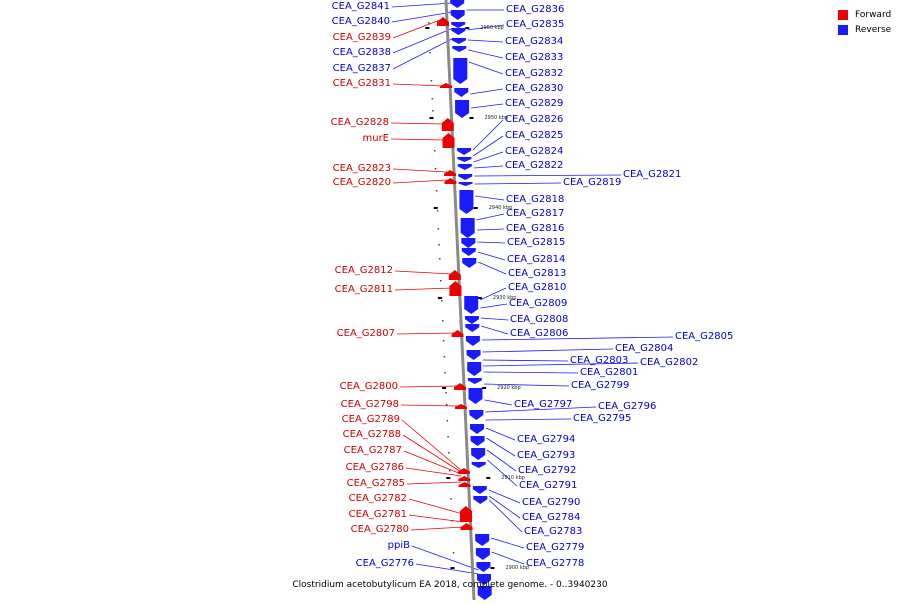 Image resolution: width=900 pixels, height=604 pixels. What do you see at coordinates (602, 418) in the screenshot?
I see `reverse-gene-label: CEA_G2795` at bounding box center [602, 418].